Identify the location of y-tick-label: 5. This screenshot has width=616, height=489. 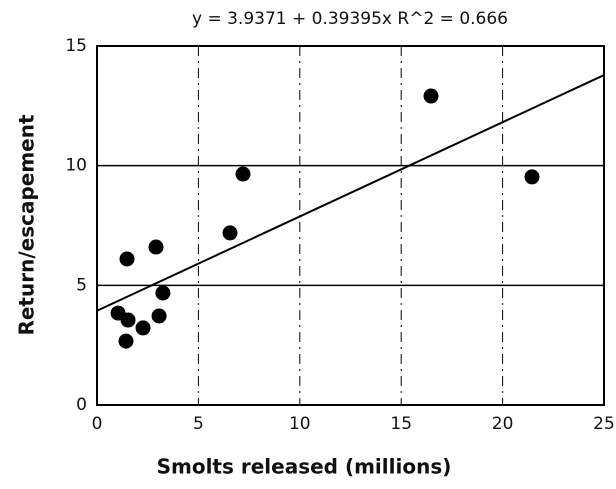
(81, 285).